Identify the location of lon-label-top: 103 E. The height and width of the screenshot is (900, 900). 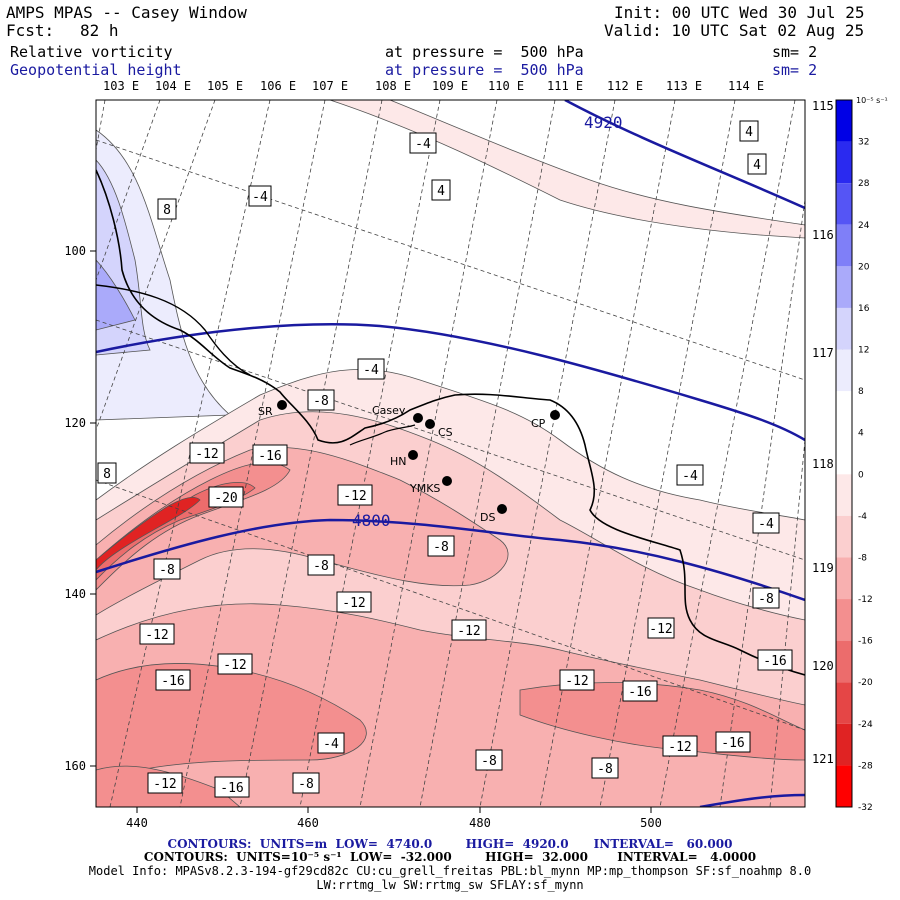
(121, 86).